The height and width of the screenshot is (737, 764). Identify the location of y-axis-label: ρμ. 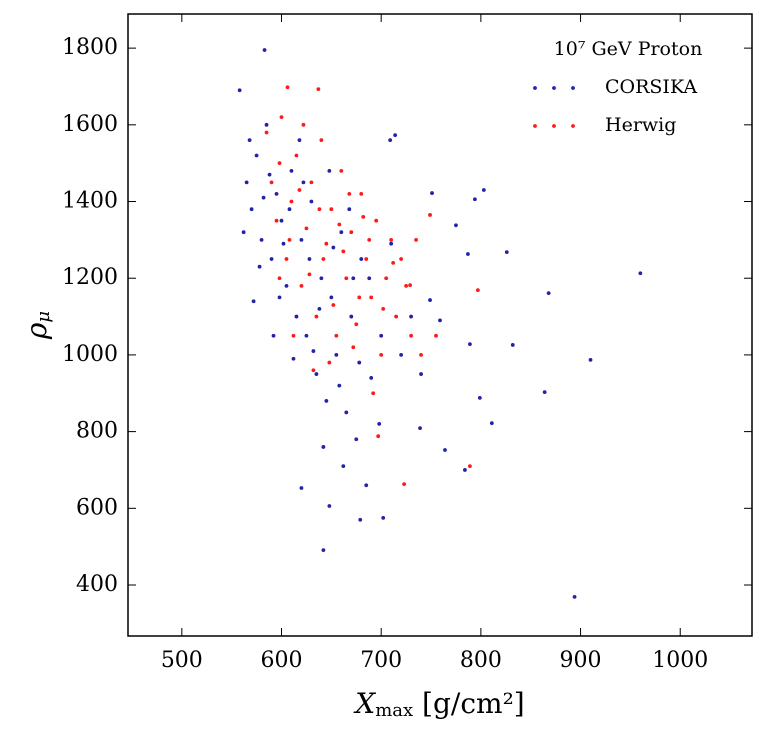
(37, 325).